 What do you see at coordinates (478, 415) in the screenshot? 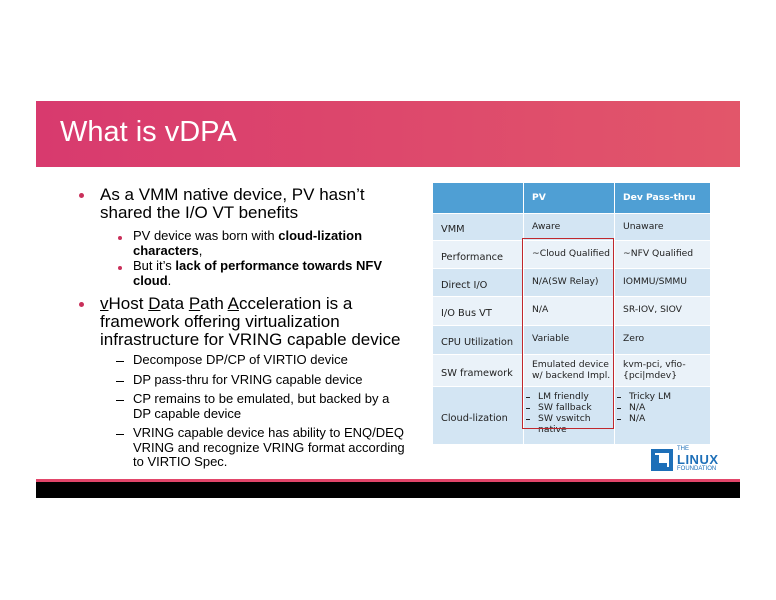
I see `row-label: Cloud-lization` at bounding box center [478, 415].